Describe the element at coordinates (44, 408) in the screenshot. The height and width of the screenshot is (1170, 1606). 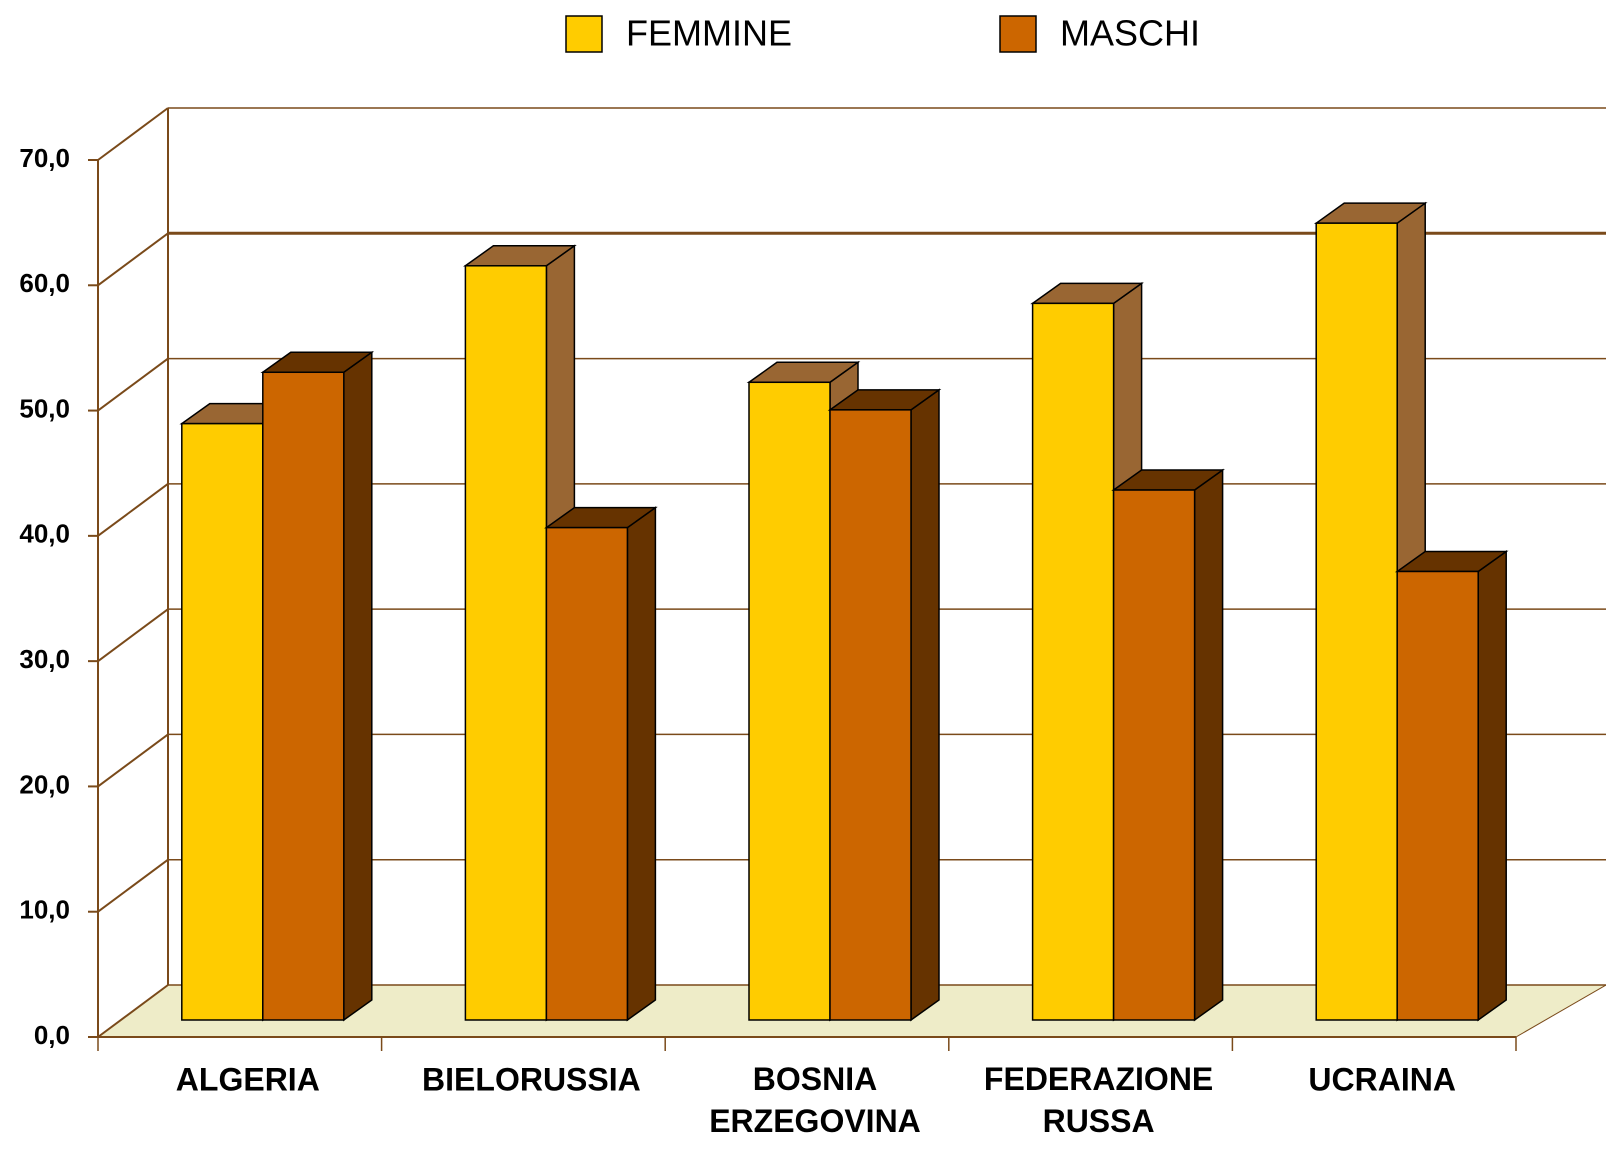
I see `y-tick-label: 50,0` at that location.